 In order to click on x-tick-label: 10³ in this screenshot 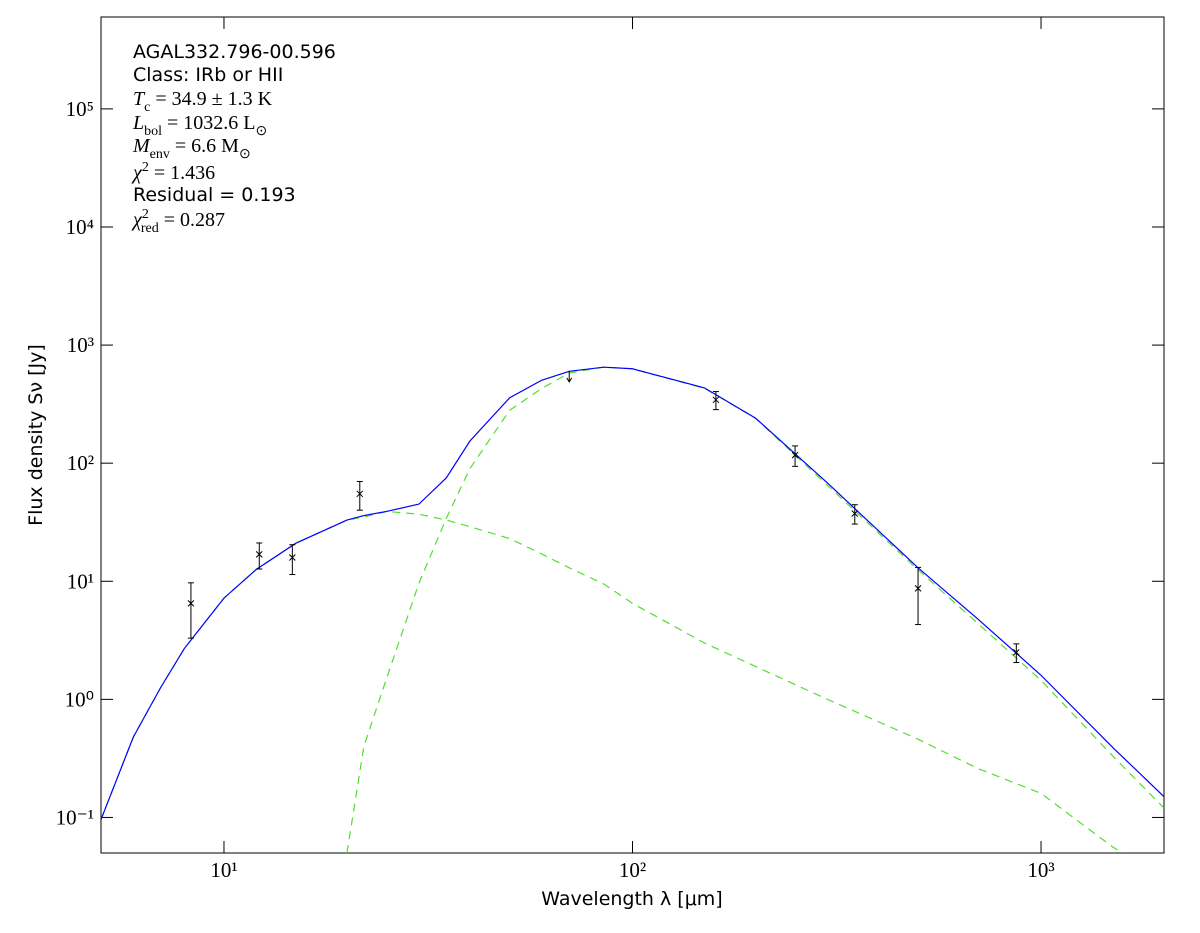, I will do `click(1040, 870)`.